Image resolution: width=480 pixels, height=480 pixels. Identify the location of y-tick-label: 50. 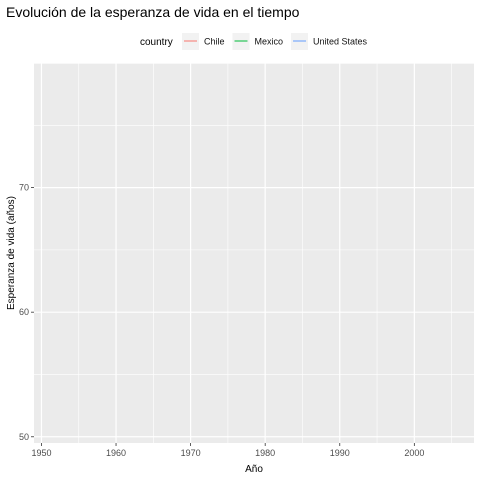
(24, 437).